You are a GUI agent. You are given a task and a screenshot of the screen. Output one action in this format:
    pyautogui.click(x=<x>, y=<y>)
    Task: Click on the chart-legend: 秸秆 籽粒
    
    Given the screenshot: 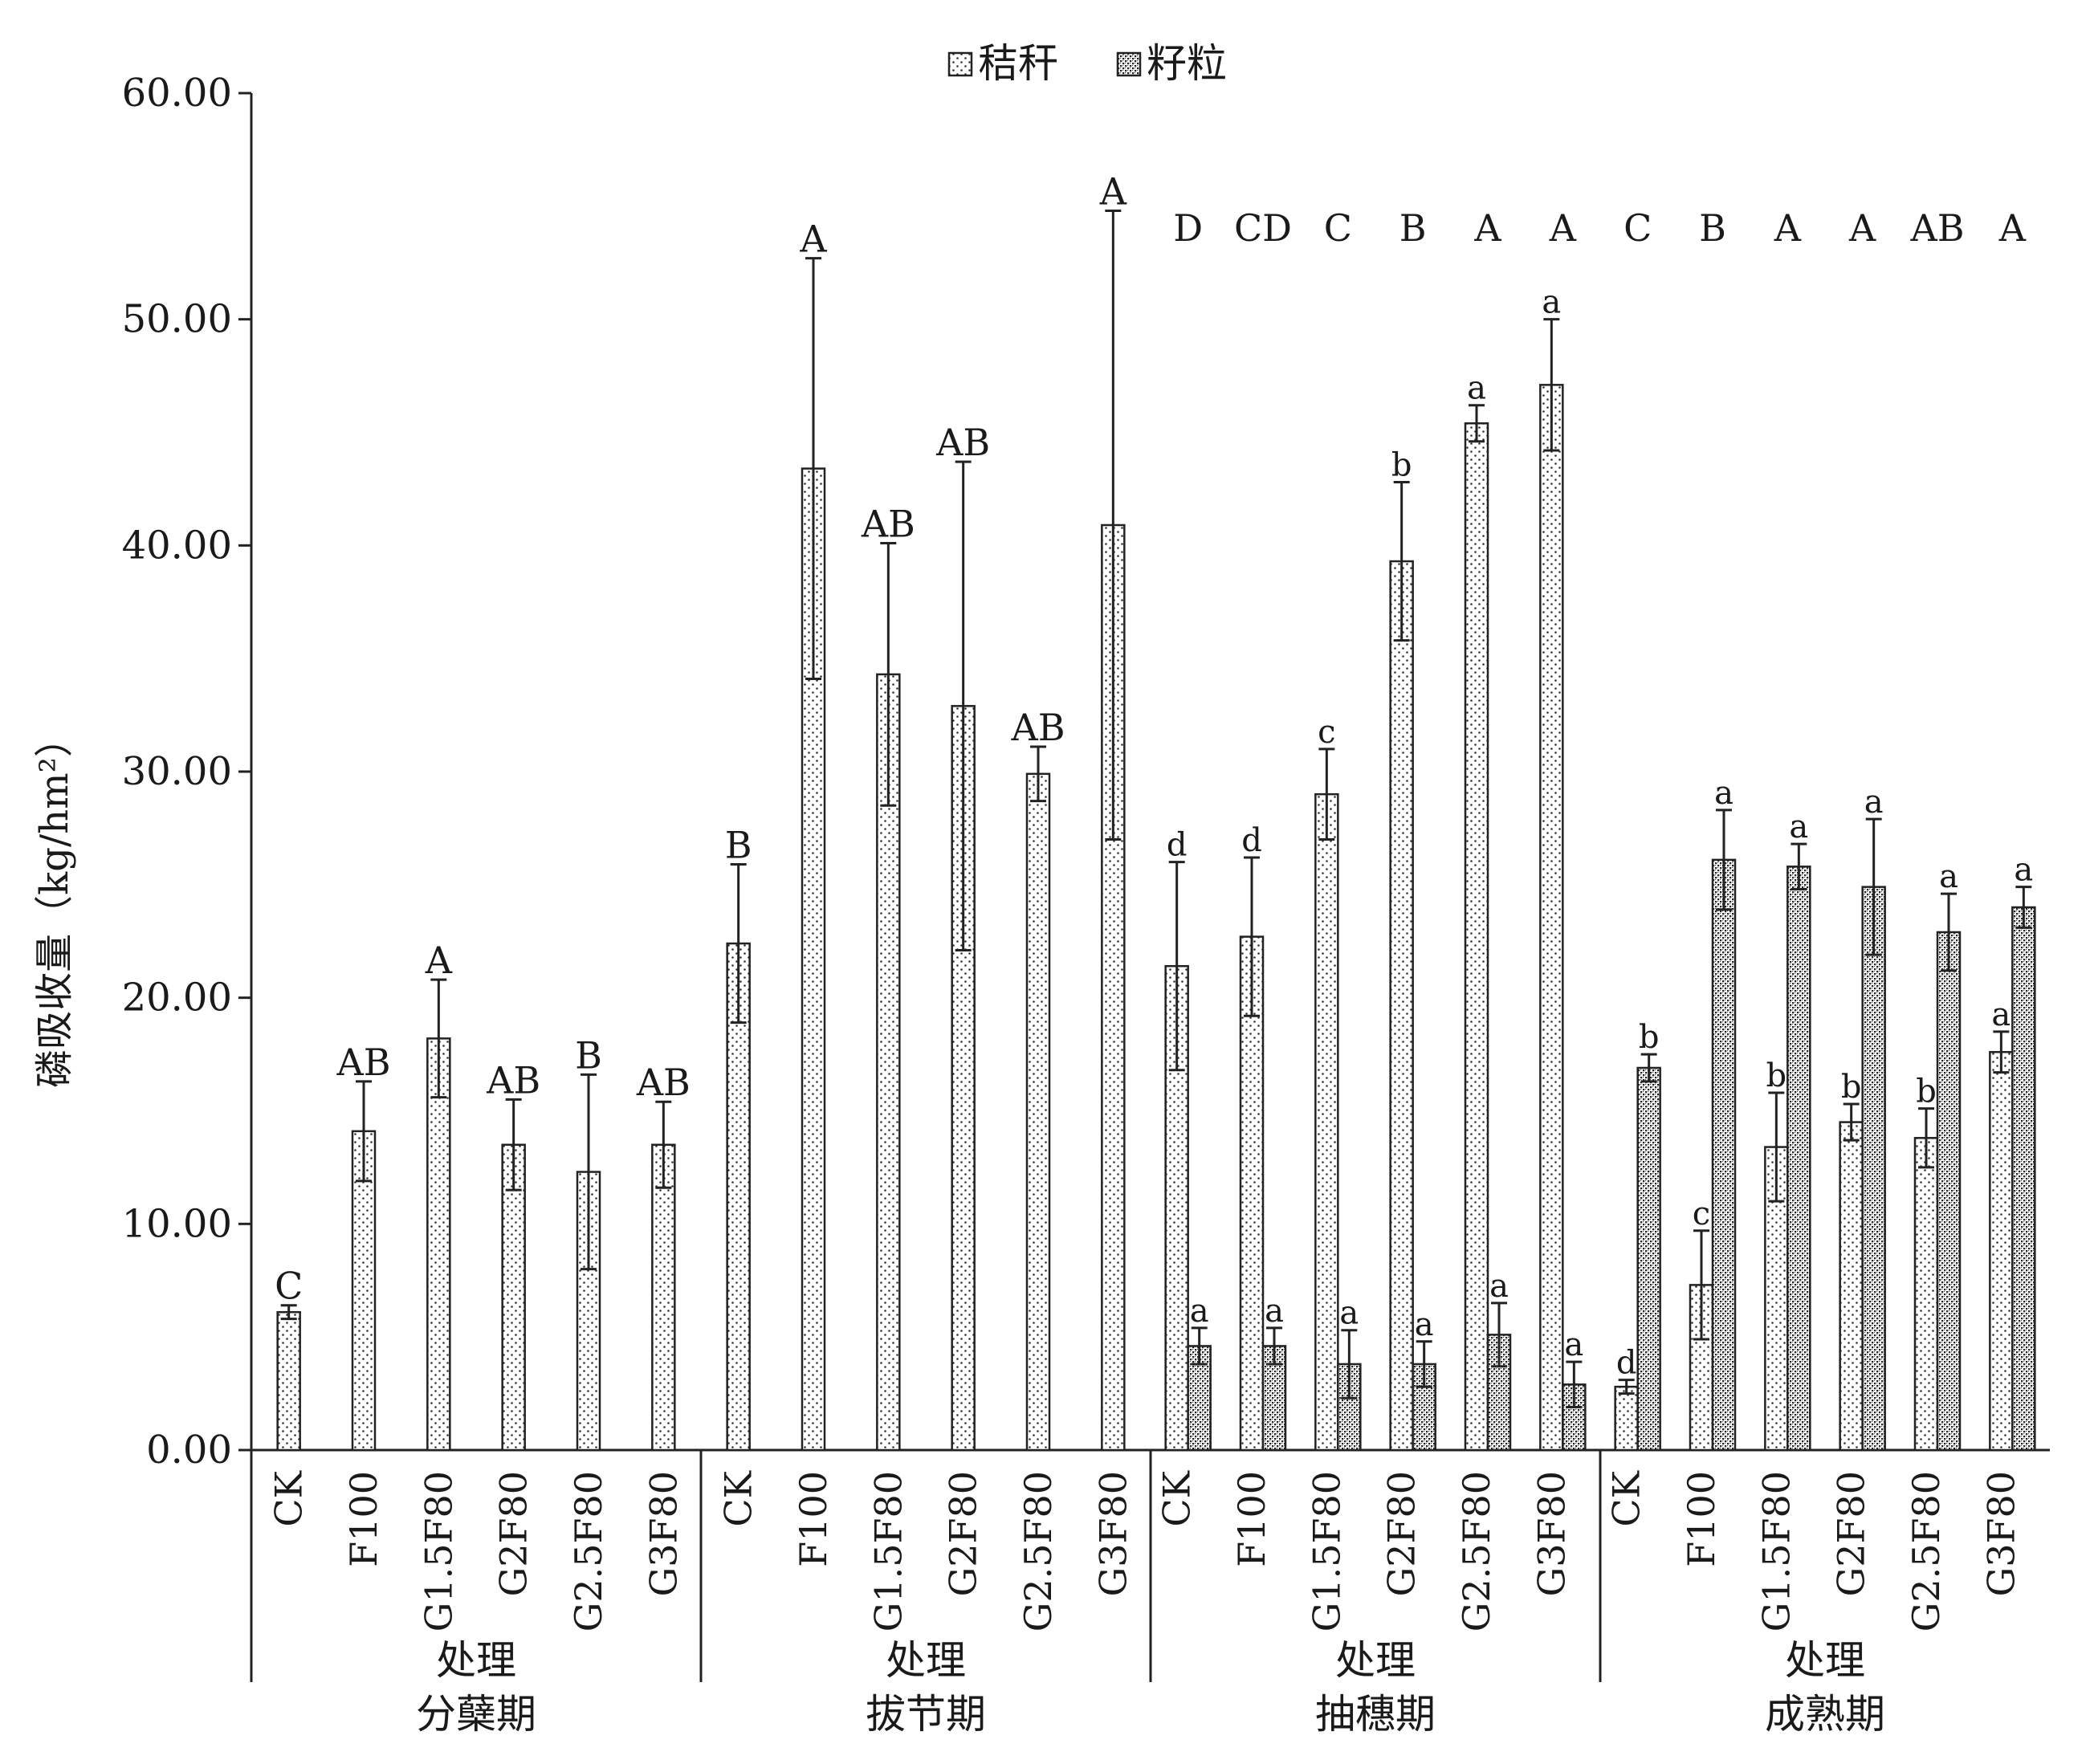 What is the action you would take?
    pyautogui.click(x=1087, y=63)
    